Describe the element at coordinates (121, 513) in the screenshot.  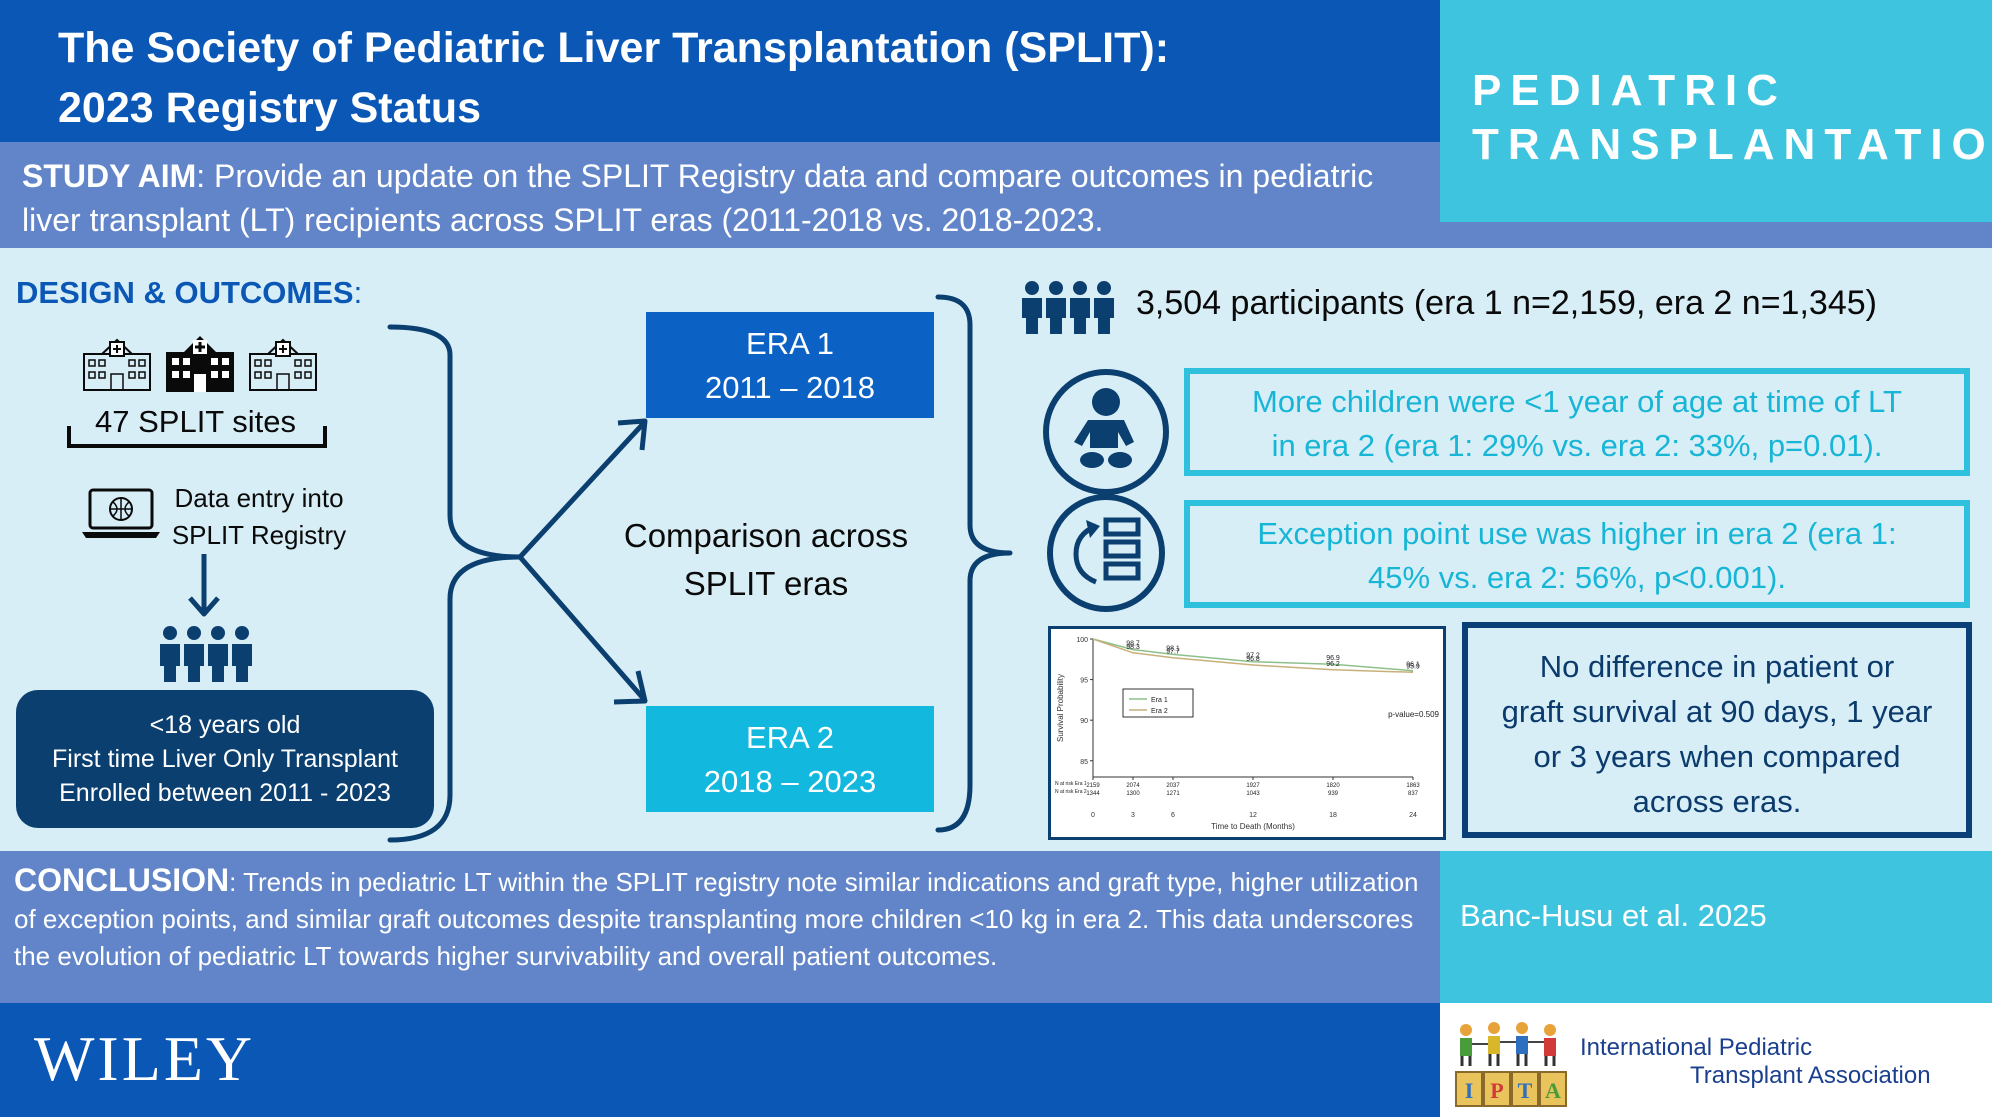
I see `laptop-icon` at that location.